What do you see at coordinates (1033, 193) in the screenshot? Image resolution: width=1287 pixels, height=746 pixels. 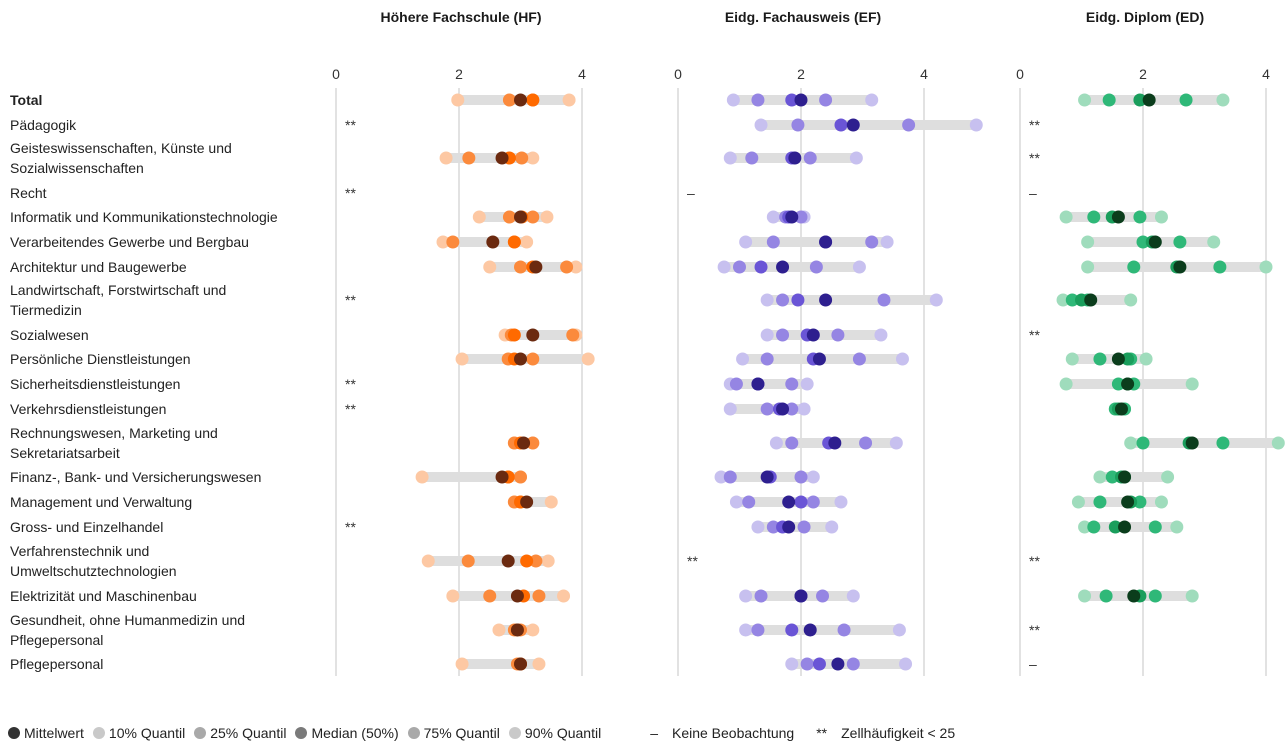 I see `no-observation-marker: –` at bounding box center [1033, 193].